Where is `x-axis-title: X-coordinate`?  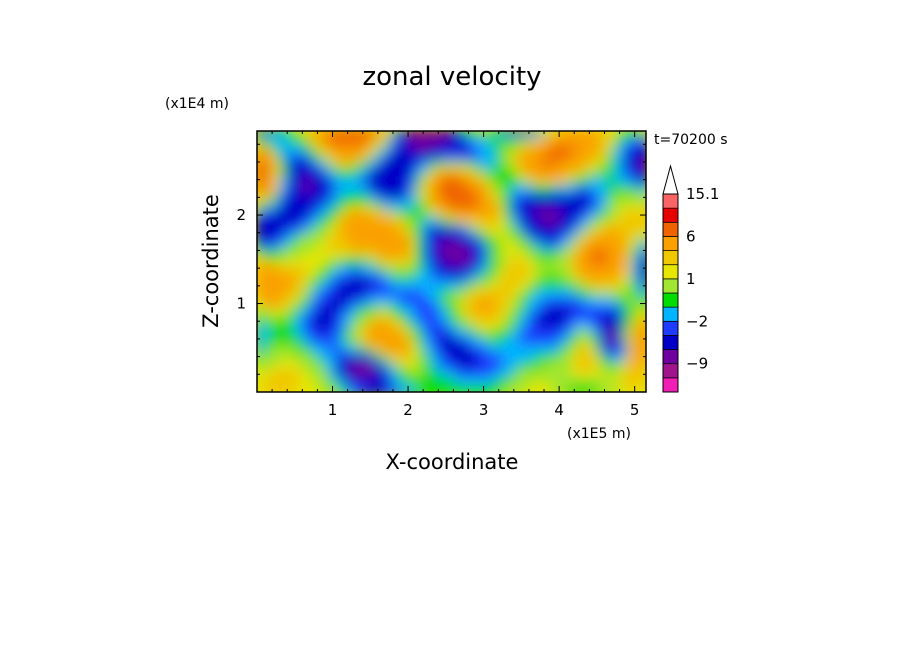 x-axis-title: X-coordinate is located at coordinates (452, 462).